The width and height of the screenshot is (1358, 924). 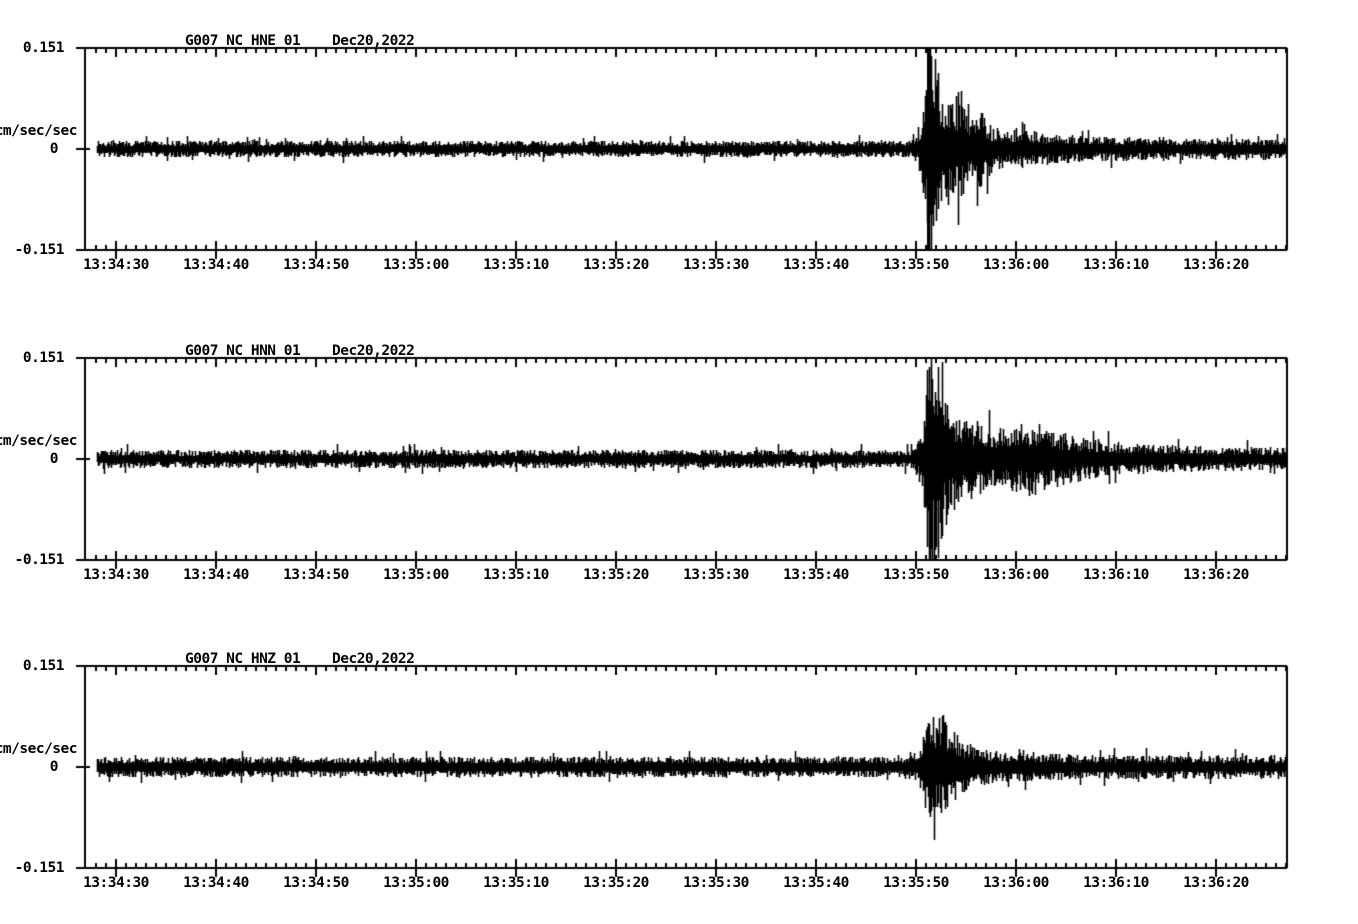 What do you see at coordinates (243, 41) in the screenshot?
I see `panel-title-station: G007_NC_HNE_01` at bounding box center [243, 41].